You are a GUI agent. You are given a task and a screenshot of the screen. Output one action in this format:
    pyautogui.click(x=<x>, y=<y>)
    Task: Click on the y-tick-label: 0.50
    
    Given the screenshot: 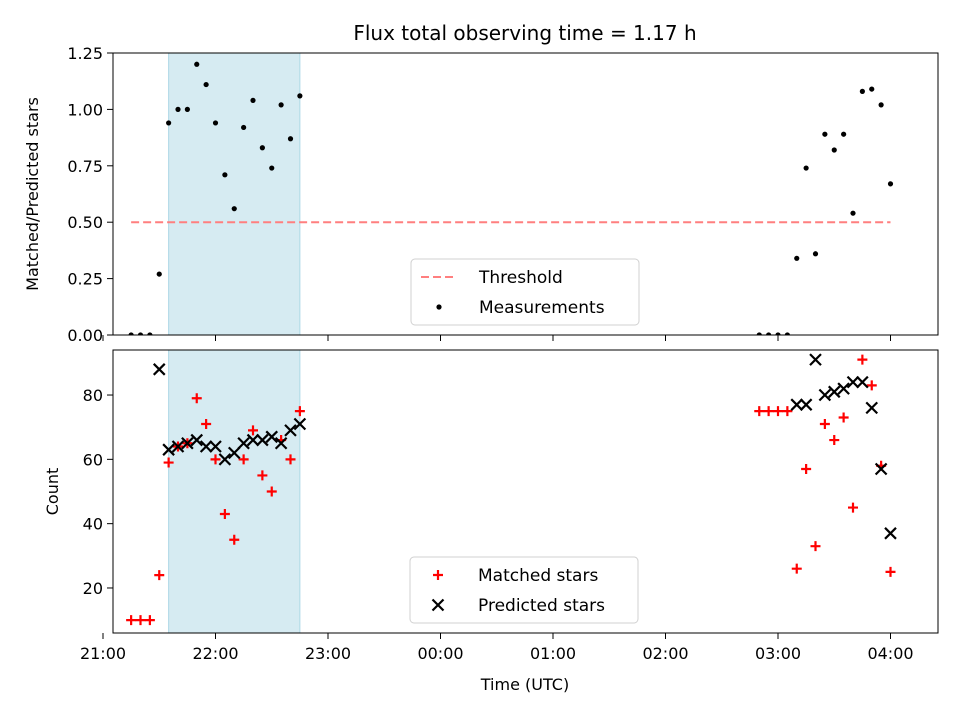 What is the action you would take?
    pyautogui.click(x=85, y=222)
    